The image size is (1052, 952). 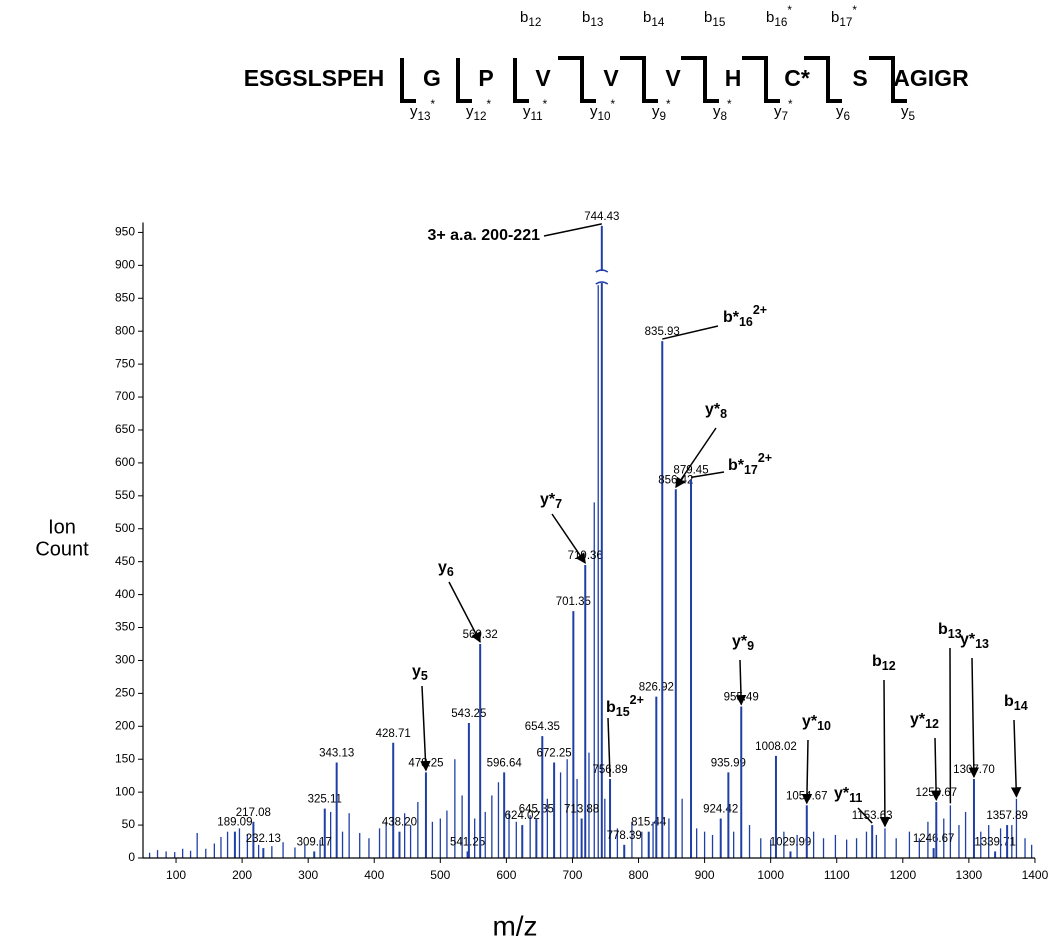 What do you see at coordinates (125, 561) in the screenshot?
I see `y-tick-label: 450` at bounding box center [125, 561].